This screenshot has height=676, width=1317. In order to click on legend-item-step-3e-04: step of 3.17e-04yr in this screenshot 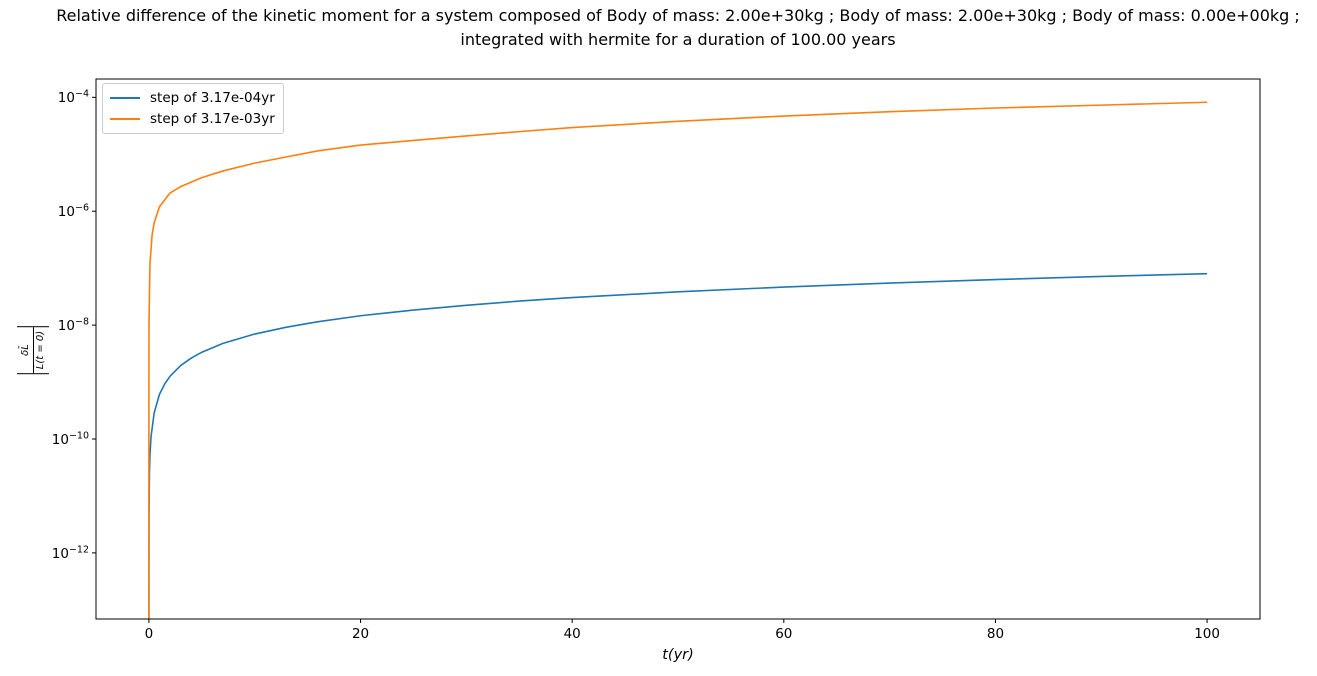, I will do `click(192, 98)`.